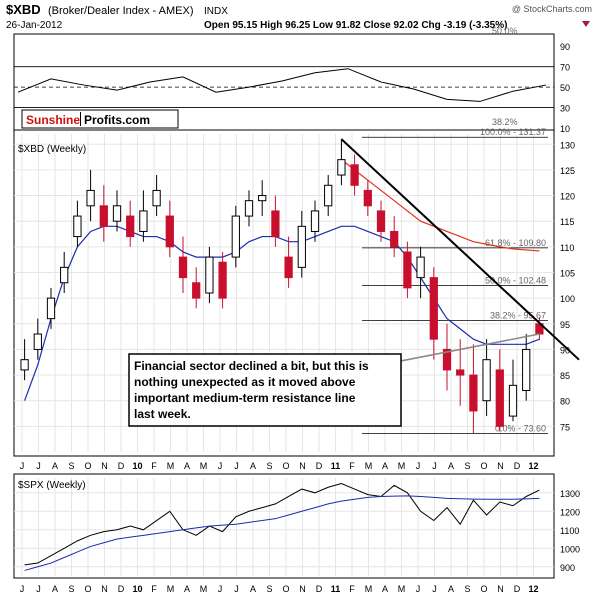 This screenshot has height=602, width=602. Describe the element at coordinates (352, 589) in the screenshot. I see `spx-xtick-20: F` at that location.